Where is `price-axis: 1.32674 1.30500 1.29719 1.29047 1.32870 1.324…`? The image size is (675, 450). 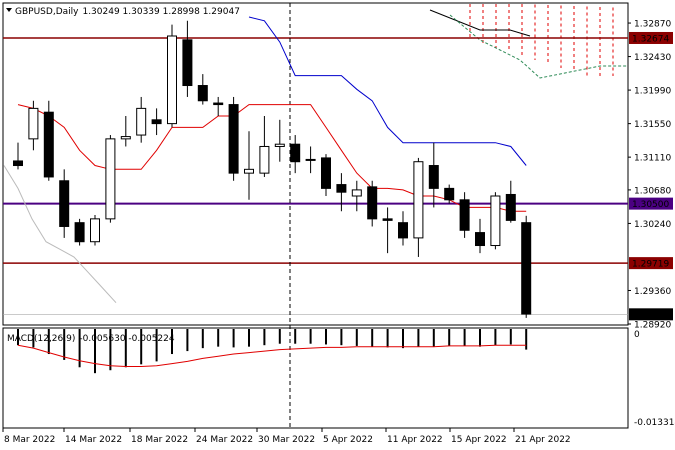
price-axis: 1.32674 1.30500 1.29719 1.29047 1.32870 1.324… is located at coordinates (650, 175).